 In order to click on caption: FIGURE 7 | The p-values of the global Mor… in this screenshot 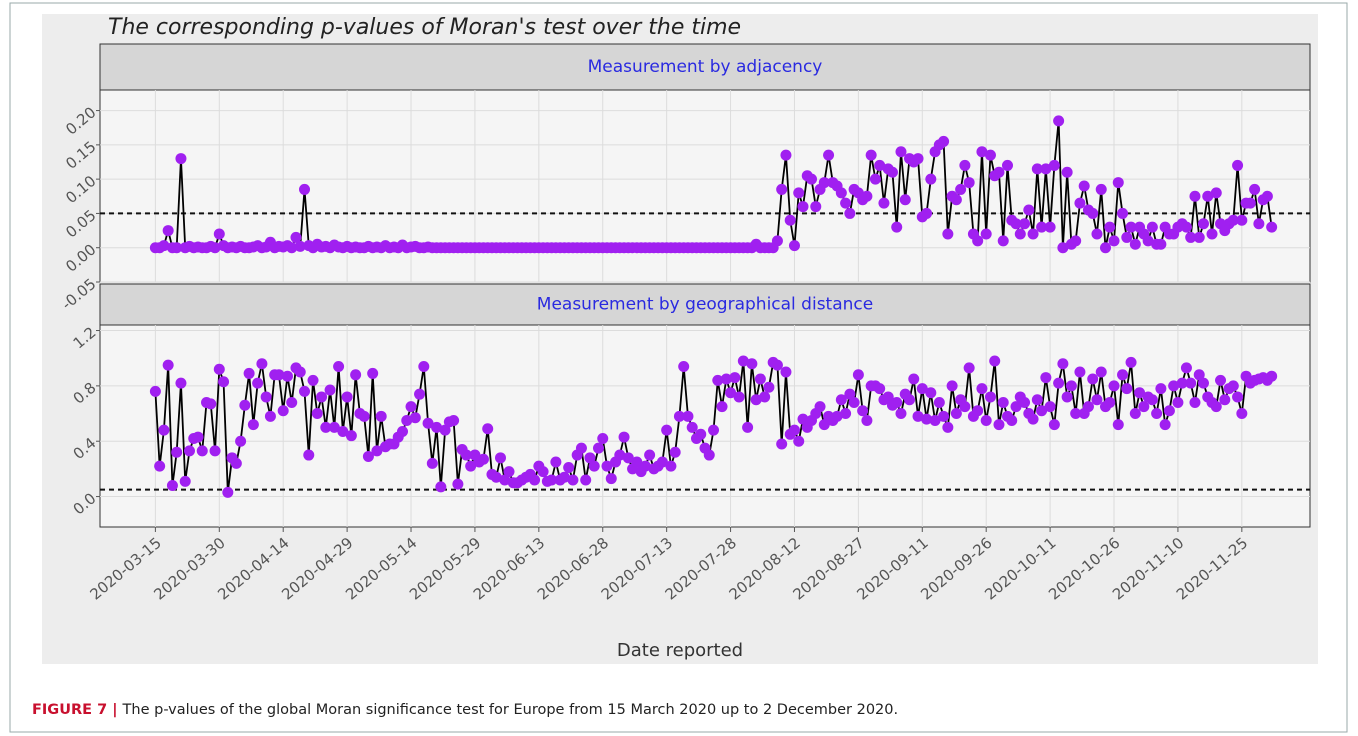, I will do `click(465, 710)`.